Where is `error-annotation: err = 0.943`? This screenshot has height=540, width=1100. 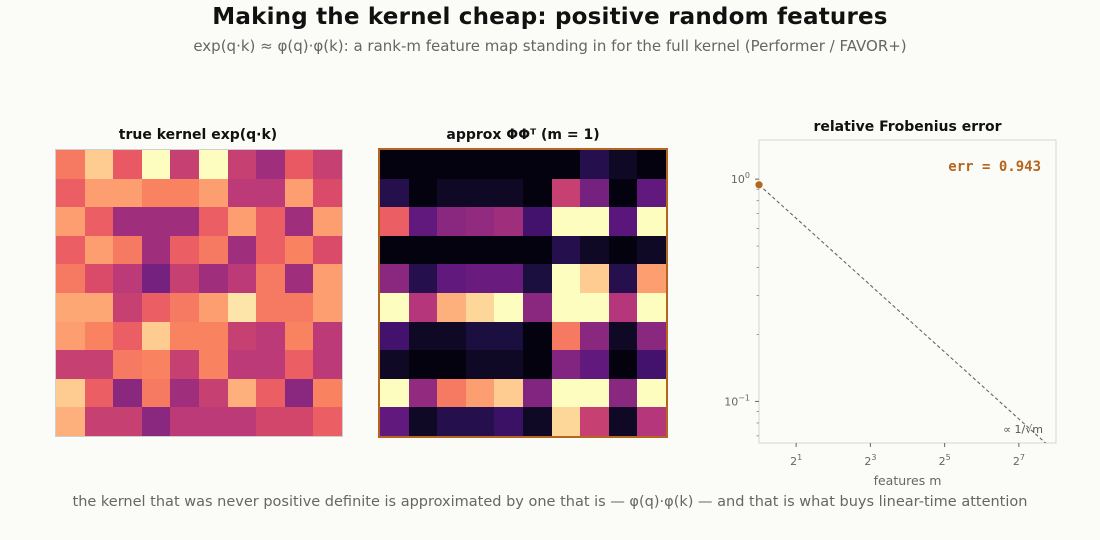
error-annotation: err = 0.943 is located at coordinates (994, 167).